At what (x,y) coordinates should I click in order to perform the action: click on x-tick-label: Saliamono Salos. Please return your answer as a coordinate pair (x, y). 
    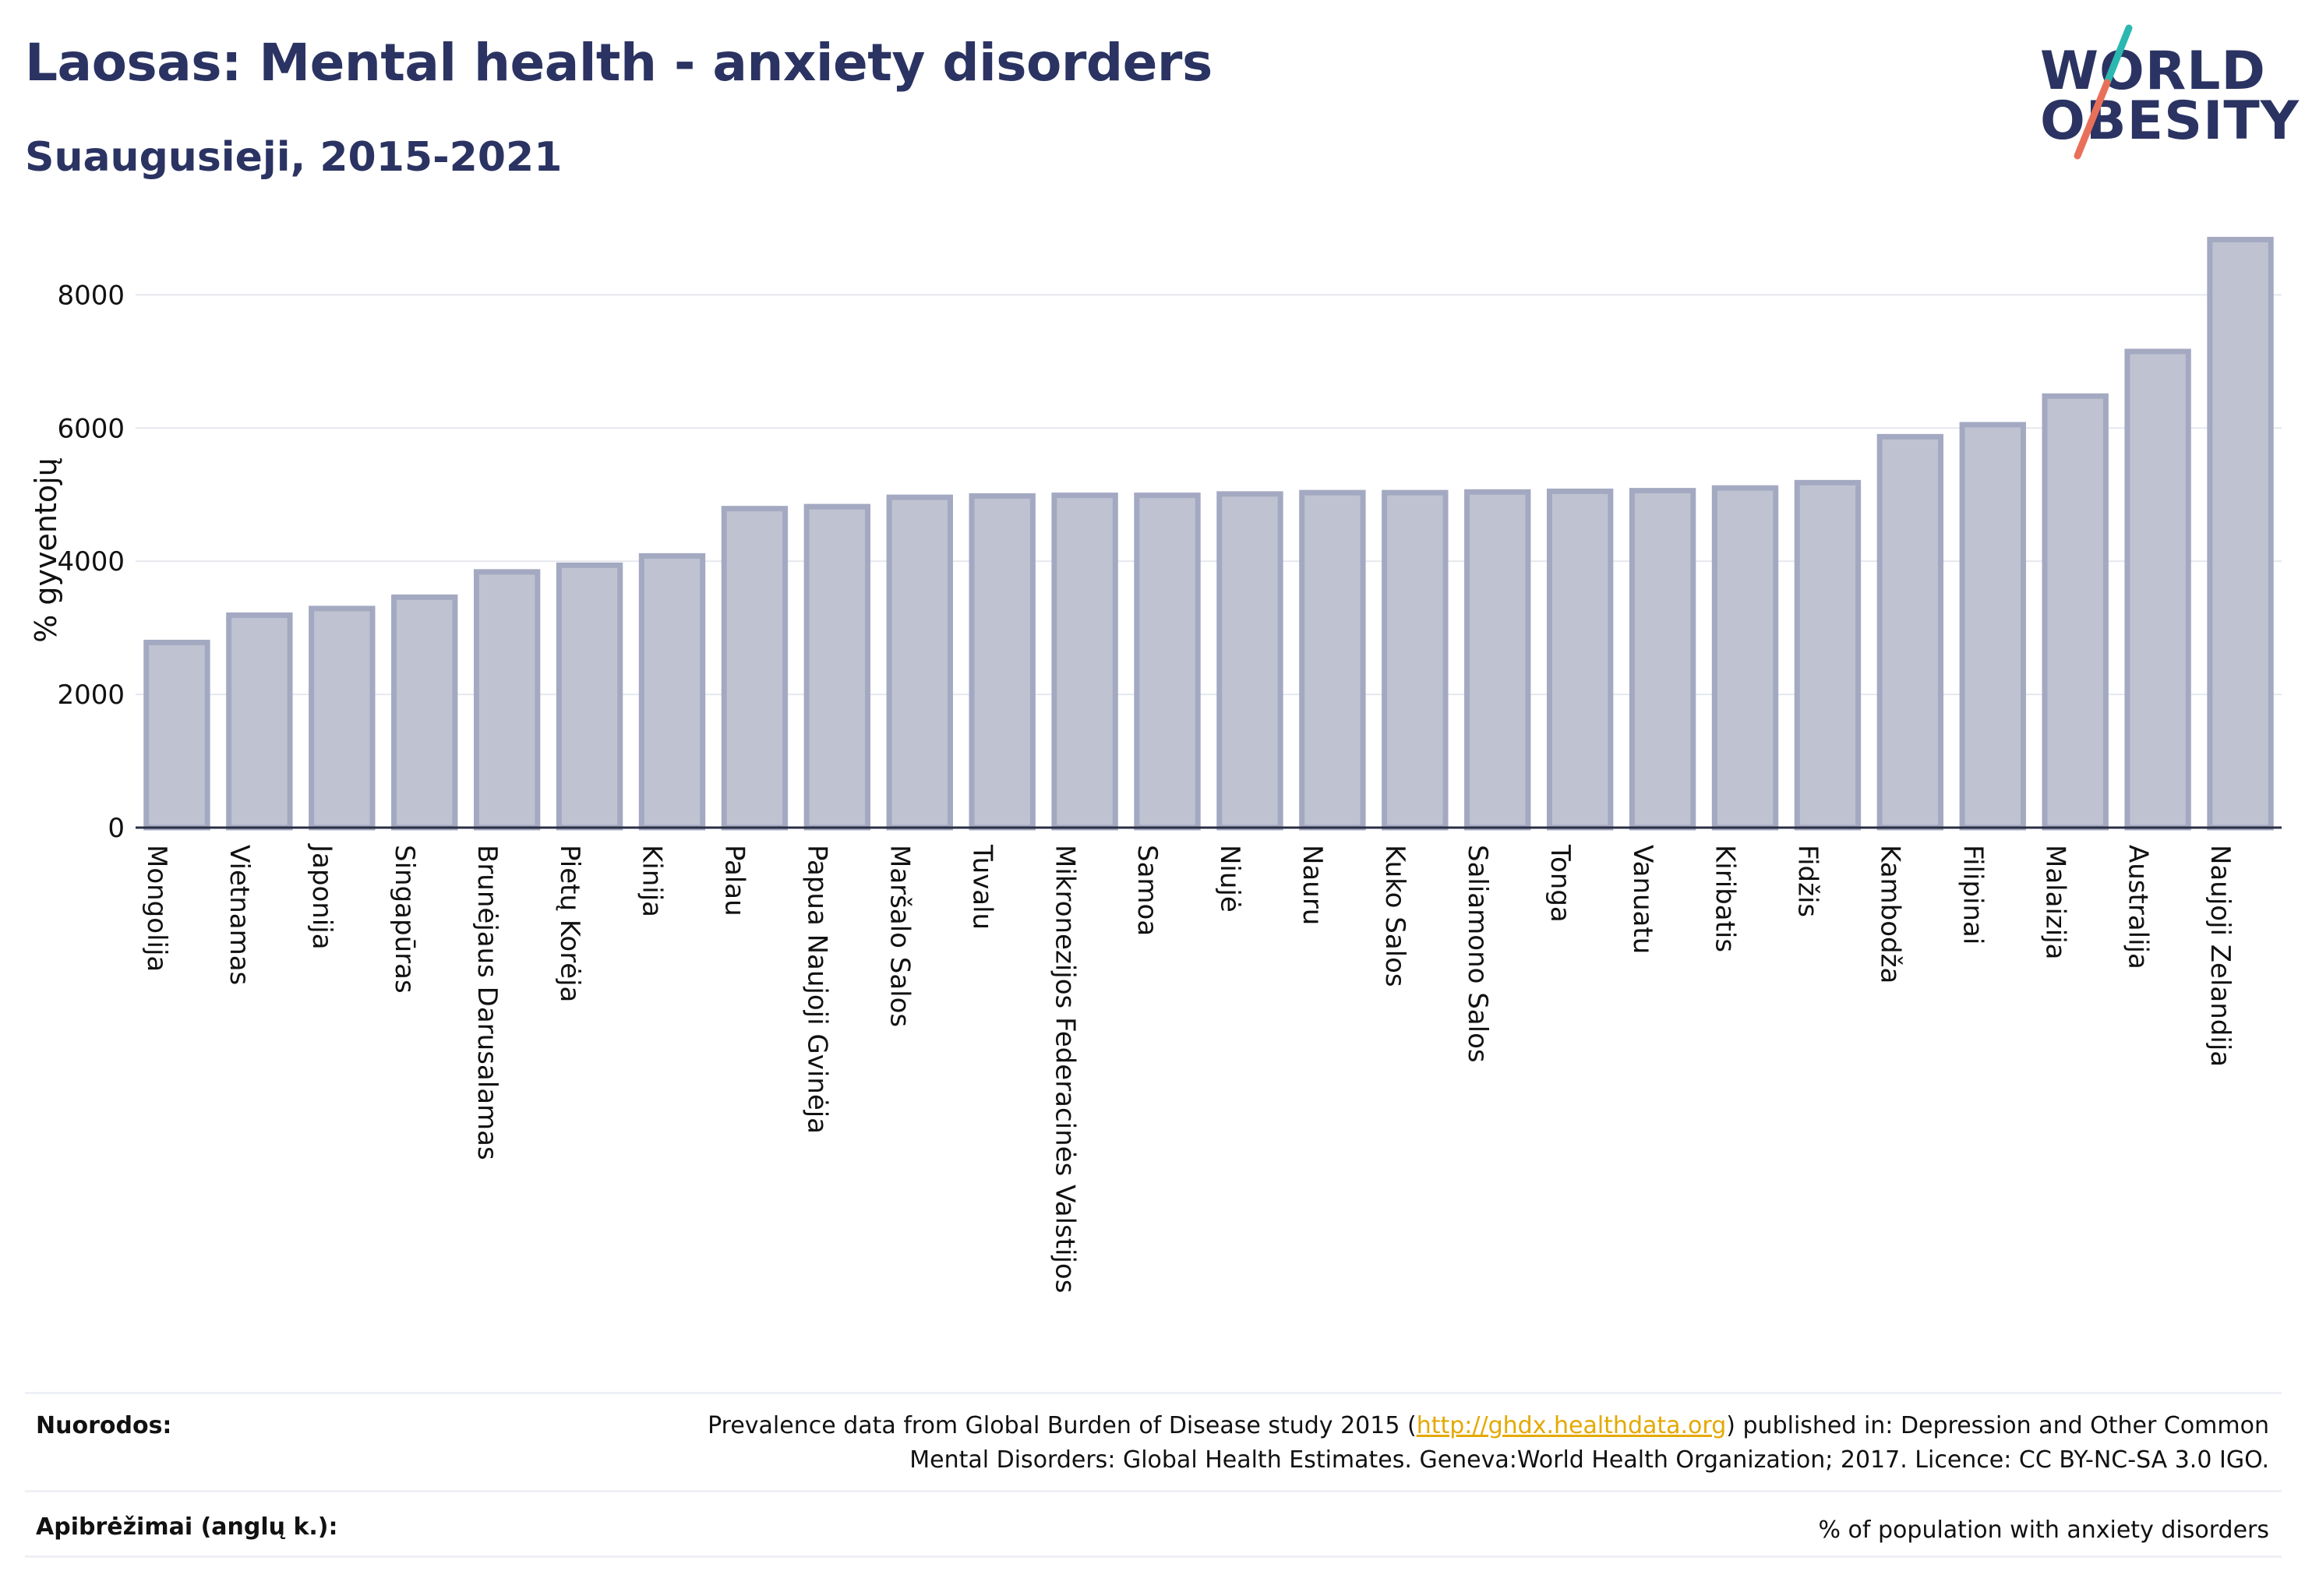
    Looking at the image, I should click on (1477, 954).